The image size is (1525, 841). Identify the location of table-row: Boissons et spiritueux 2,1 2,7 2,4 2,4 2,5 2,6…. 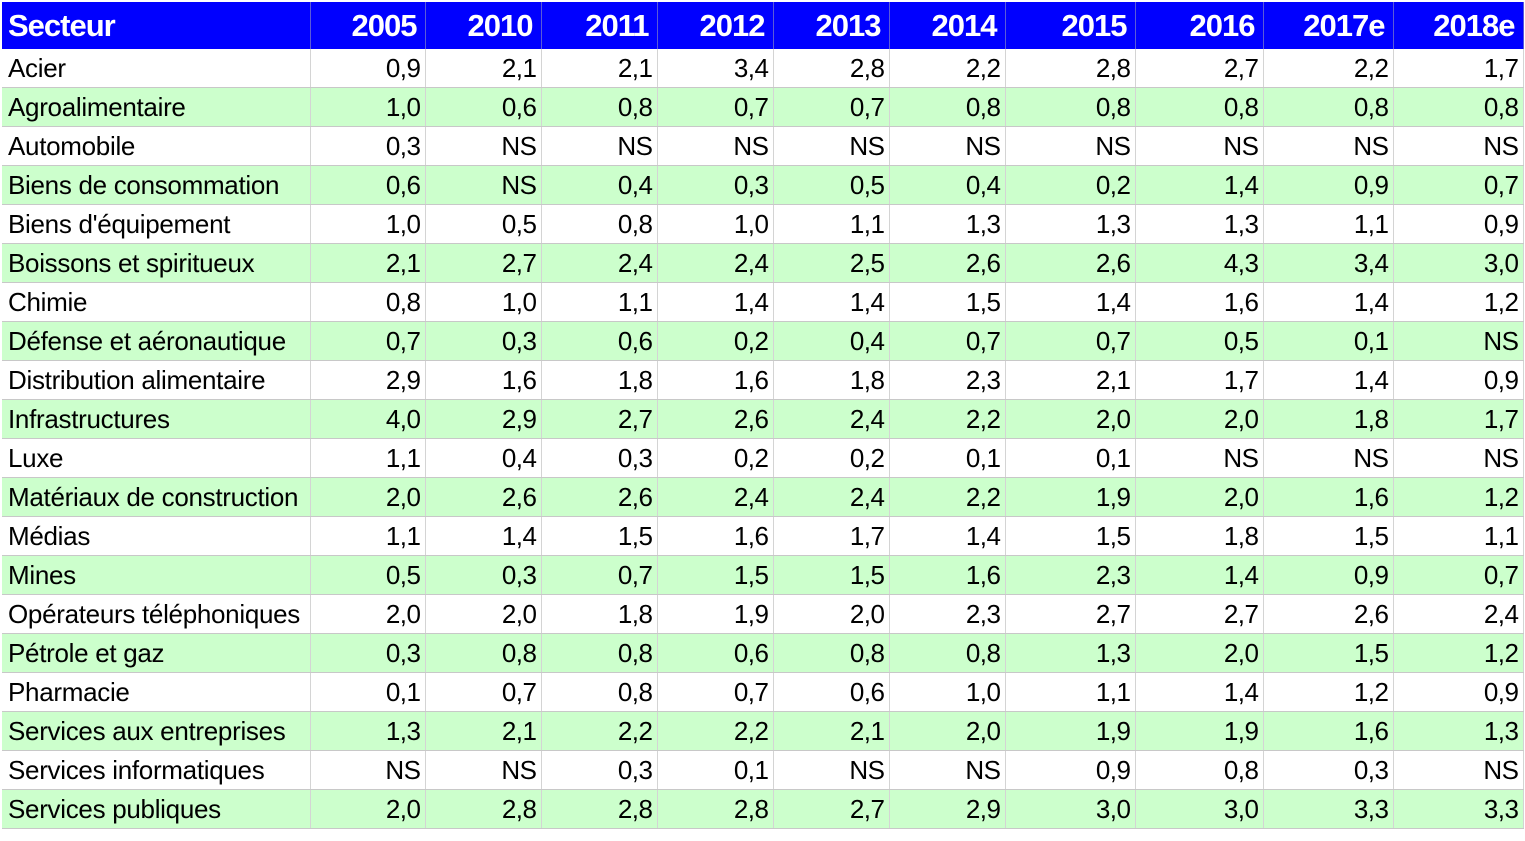
(763, 263).